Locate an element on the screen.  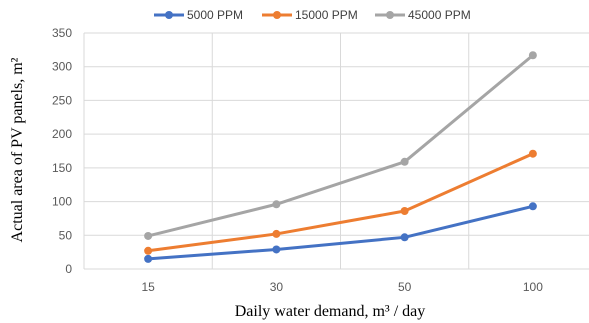
y-tick-label: 150 is located at coordinates (62, 168).